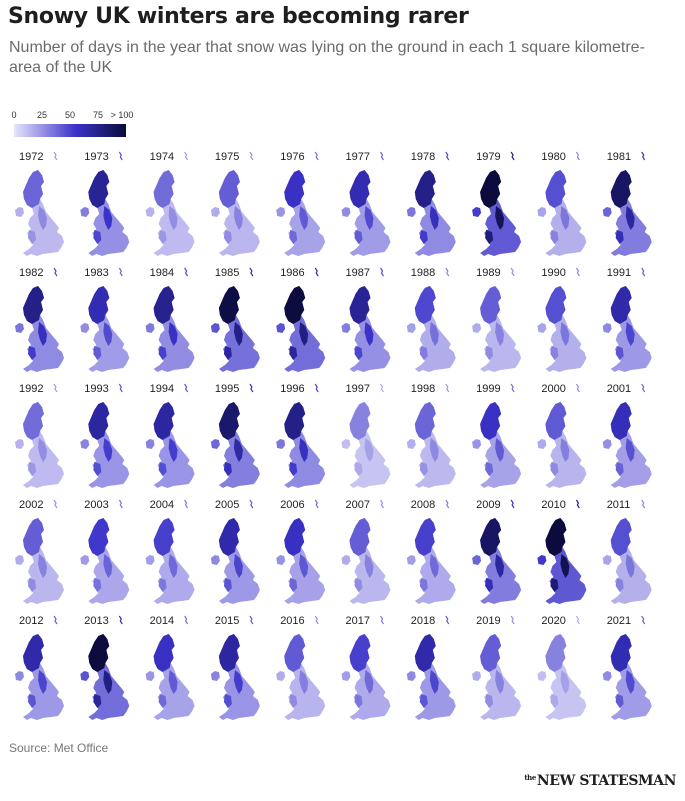 The image size is (685, 801). I want to click on map-panel-1998: 1998, so click(431, 435).